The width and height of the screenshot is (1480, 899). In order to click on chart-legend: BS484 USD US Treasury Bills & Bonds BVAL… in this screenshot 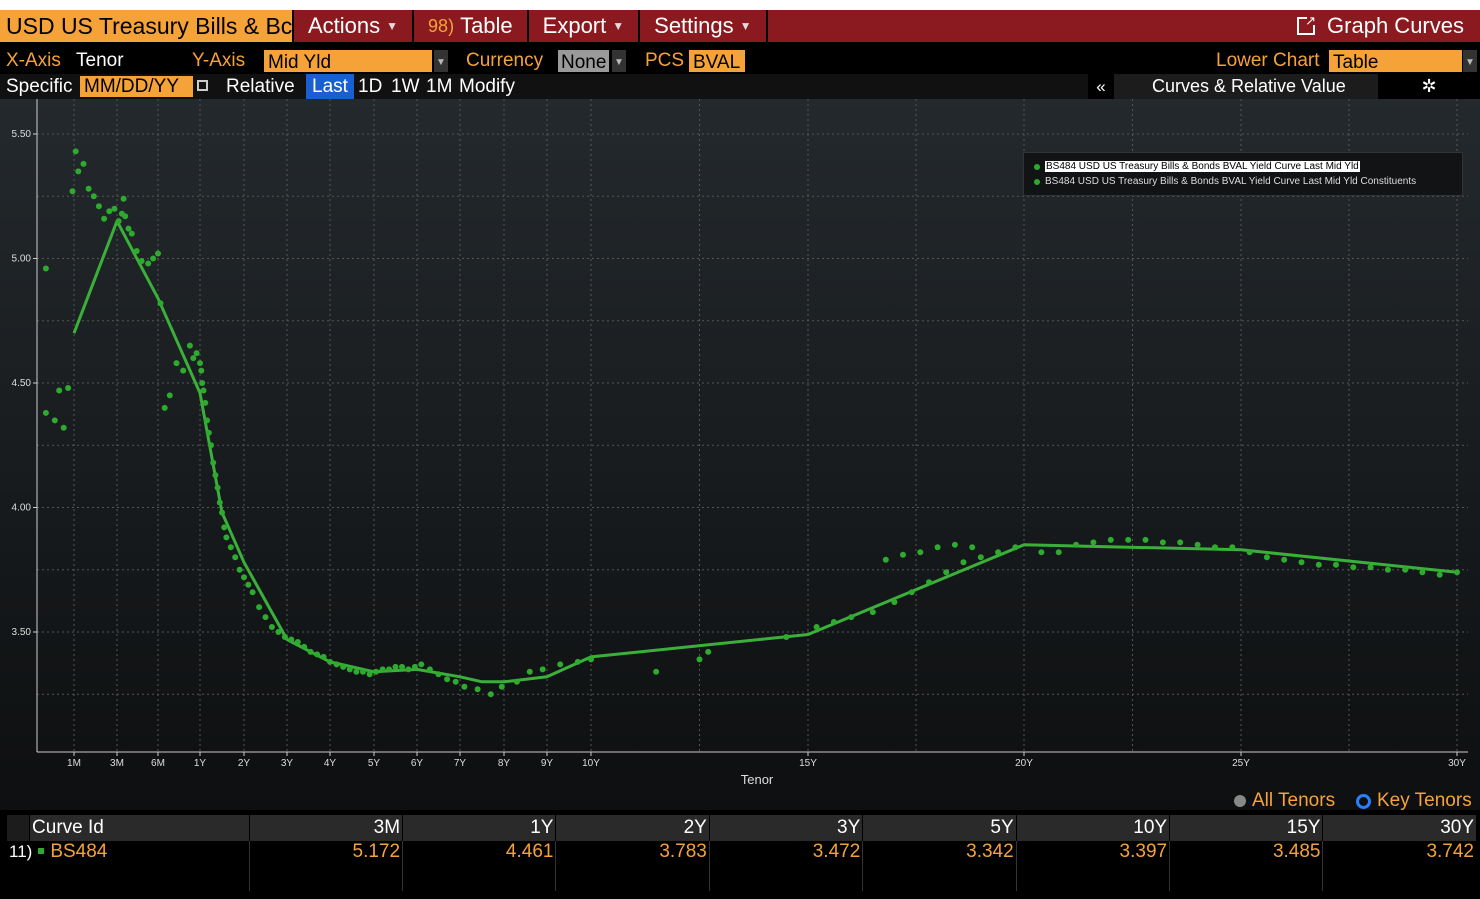, I will do `click(1243, 174)`.